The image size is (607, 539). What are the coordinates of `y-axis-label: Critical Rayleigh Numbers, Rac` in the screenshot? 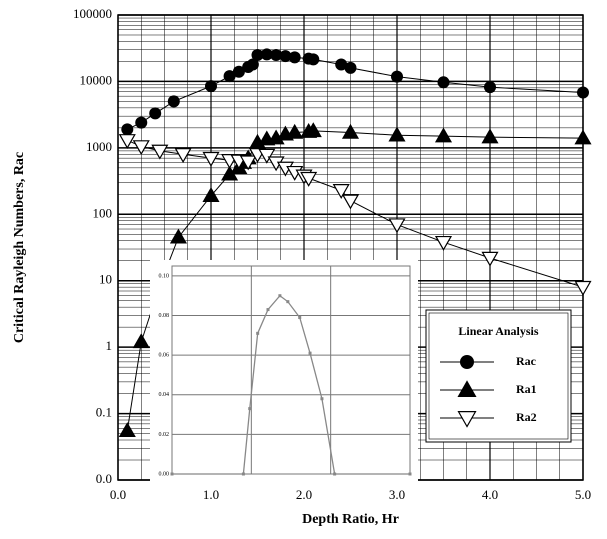 It's located at (19, 247).